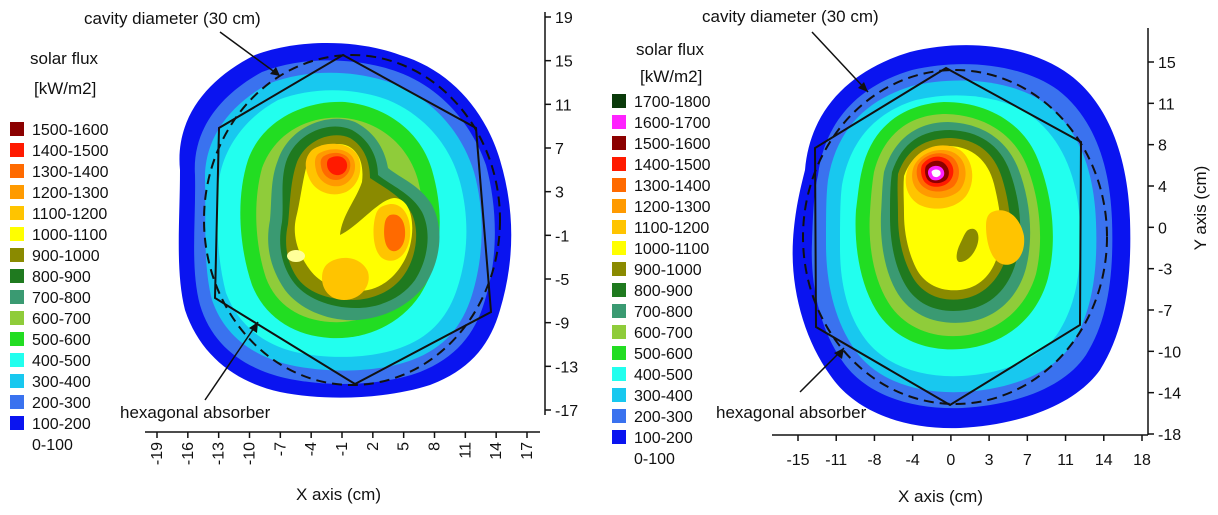 This screenshot has width=1218, height=515. I want to click on x-tick-label: -19, so click(157, 453).